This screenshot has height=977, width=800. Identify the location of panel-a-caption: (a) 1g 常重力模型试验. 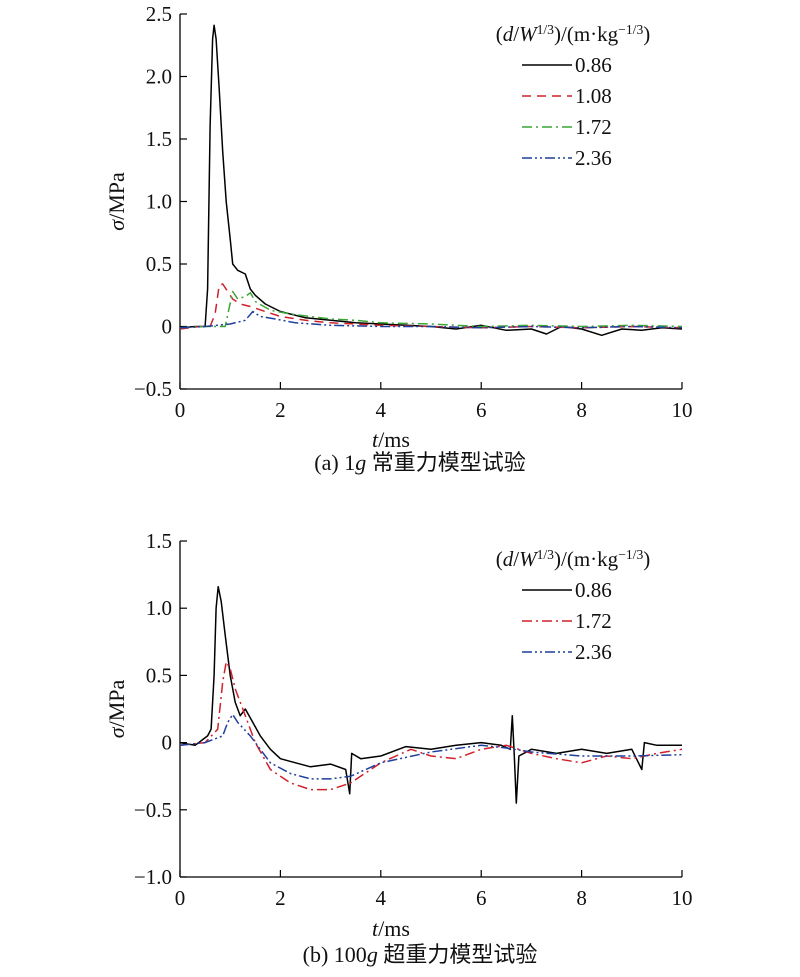
(419, 462).